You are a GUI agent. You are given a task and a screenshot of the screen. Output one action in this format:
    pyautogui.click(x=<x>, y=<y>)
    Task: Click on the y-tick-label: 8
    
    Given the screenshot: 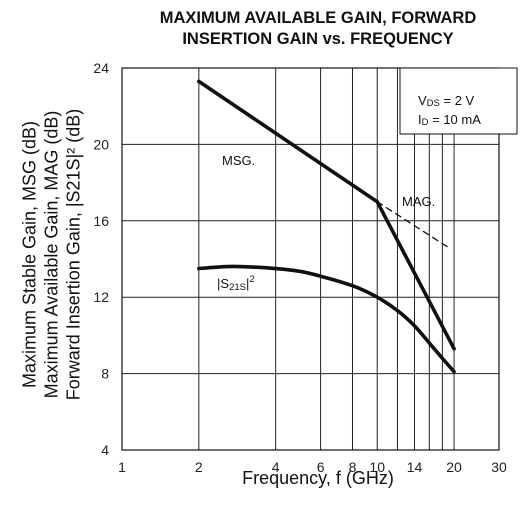 What is the action you would take?
    pyautogui.click(x=105, y=374)
    